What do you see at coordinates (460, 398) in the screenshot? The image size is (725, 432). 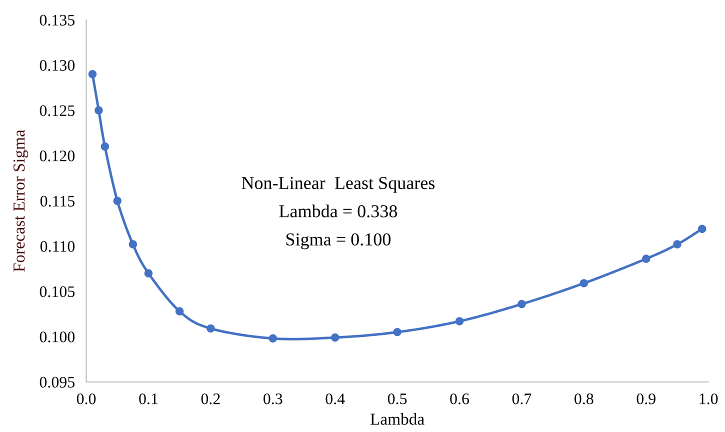 I see `x-tick-label: 0.6` at bounding box center [460, 398].